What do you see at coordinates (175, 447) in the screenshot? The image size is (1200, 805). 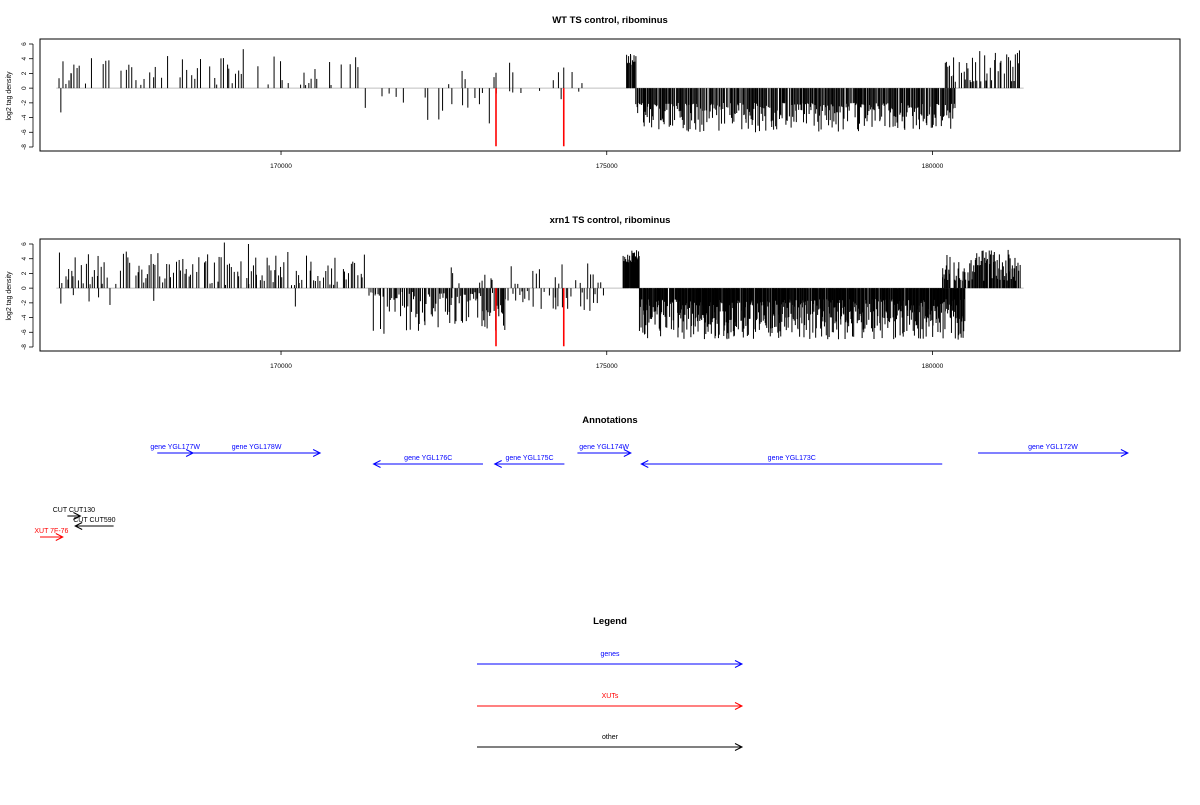 I see `feature-label: gene YGL177W` at bounding box center [175, 447].